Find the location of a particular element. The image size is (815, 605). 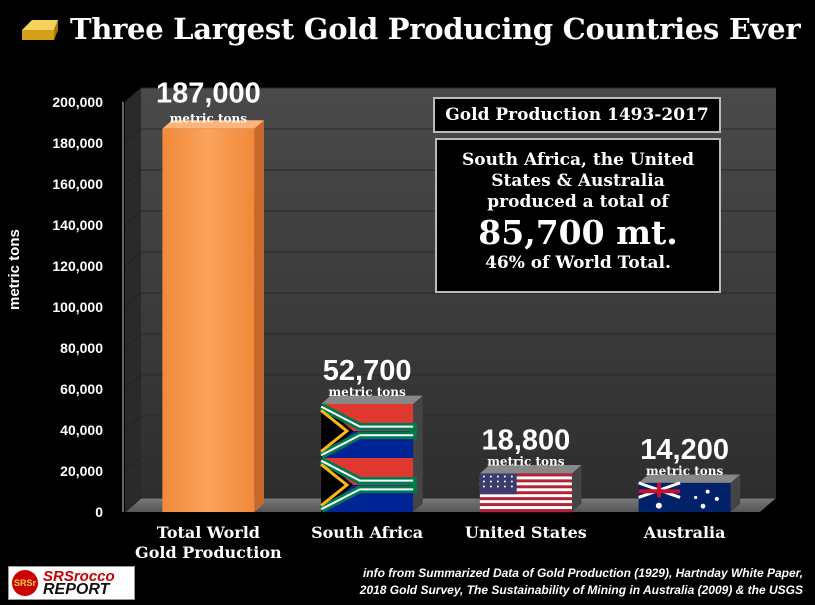

sa-flag-pattern is located at coordinates (368, 458).